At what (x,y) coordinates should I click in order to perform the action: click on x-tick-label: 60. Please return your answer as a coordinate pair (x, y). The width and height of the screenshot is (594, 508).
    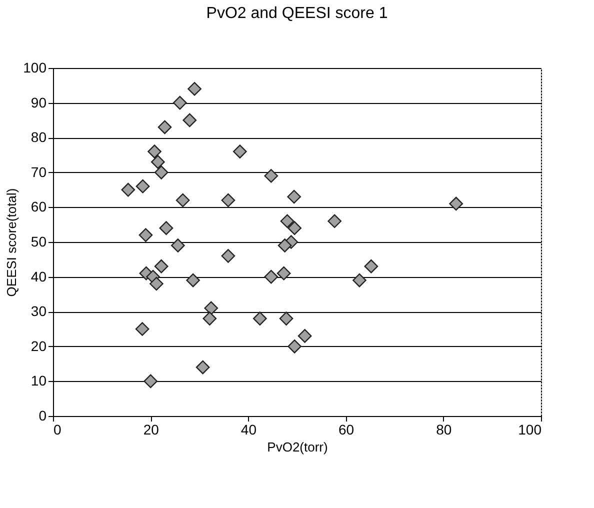
    Looking at the image, I should click on (346, 430).